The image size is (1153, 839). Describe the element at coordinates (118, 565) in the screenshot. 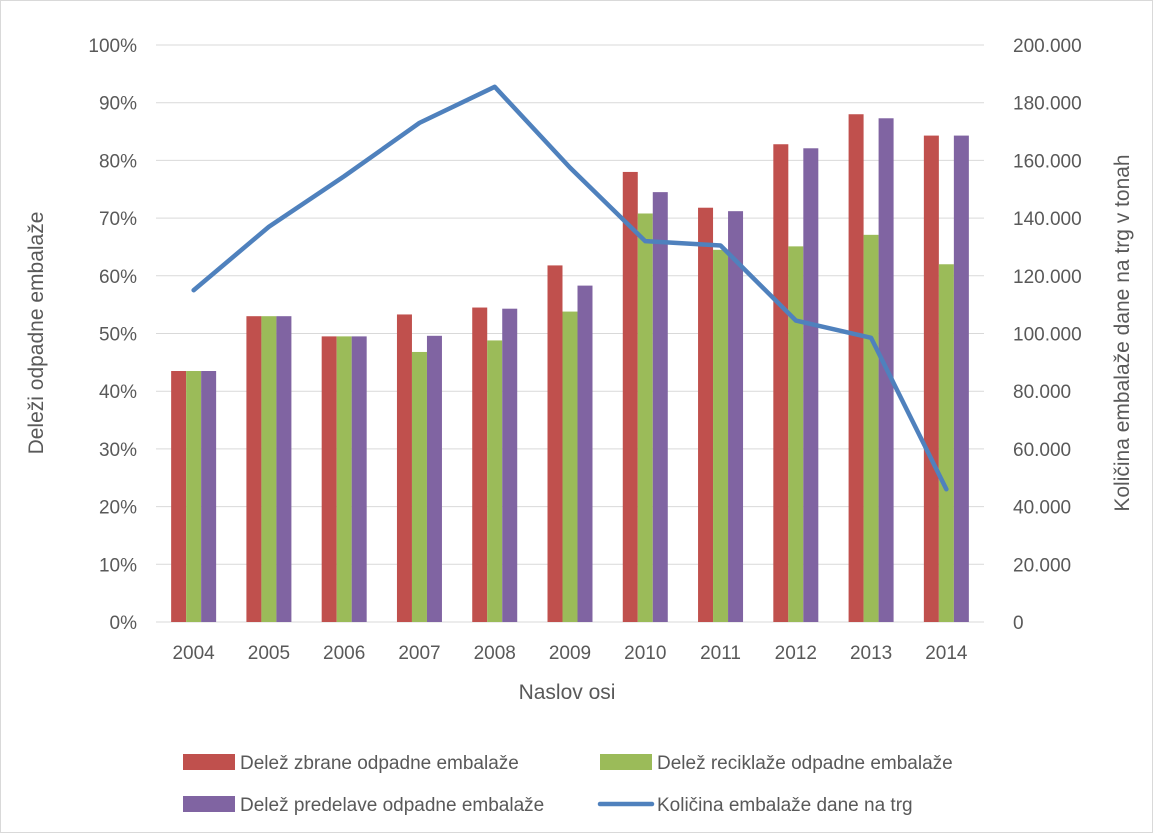

I see `y-tick-label: 10%` at that location.